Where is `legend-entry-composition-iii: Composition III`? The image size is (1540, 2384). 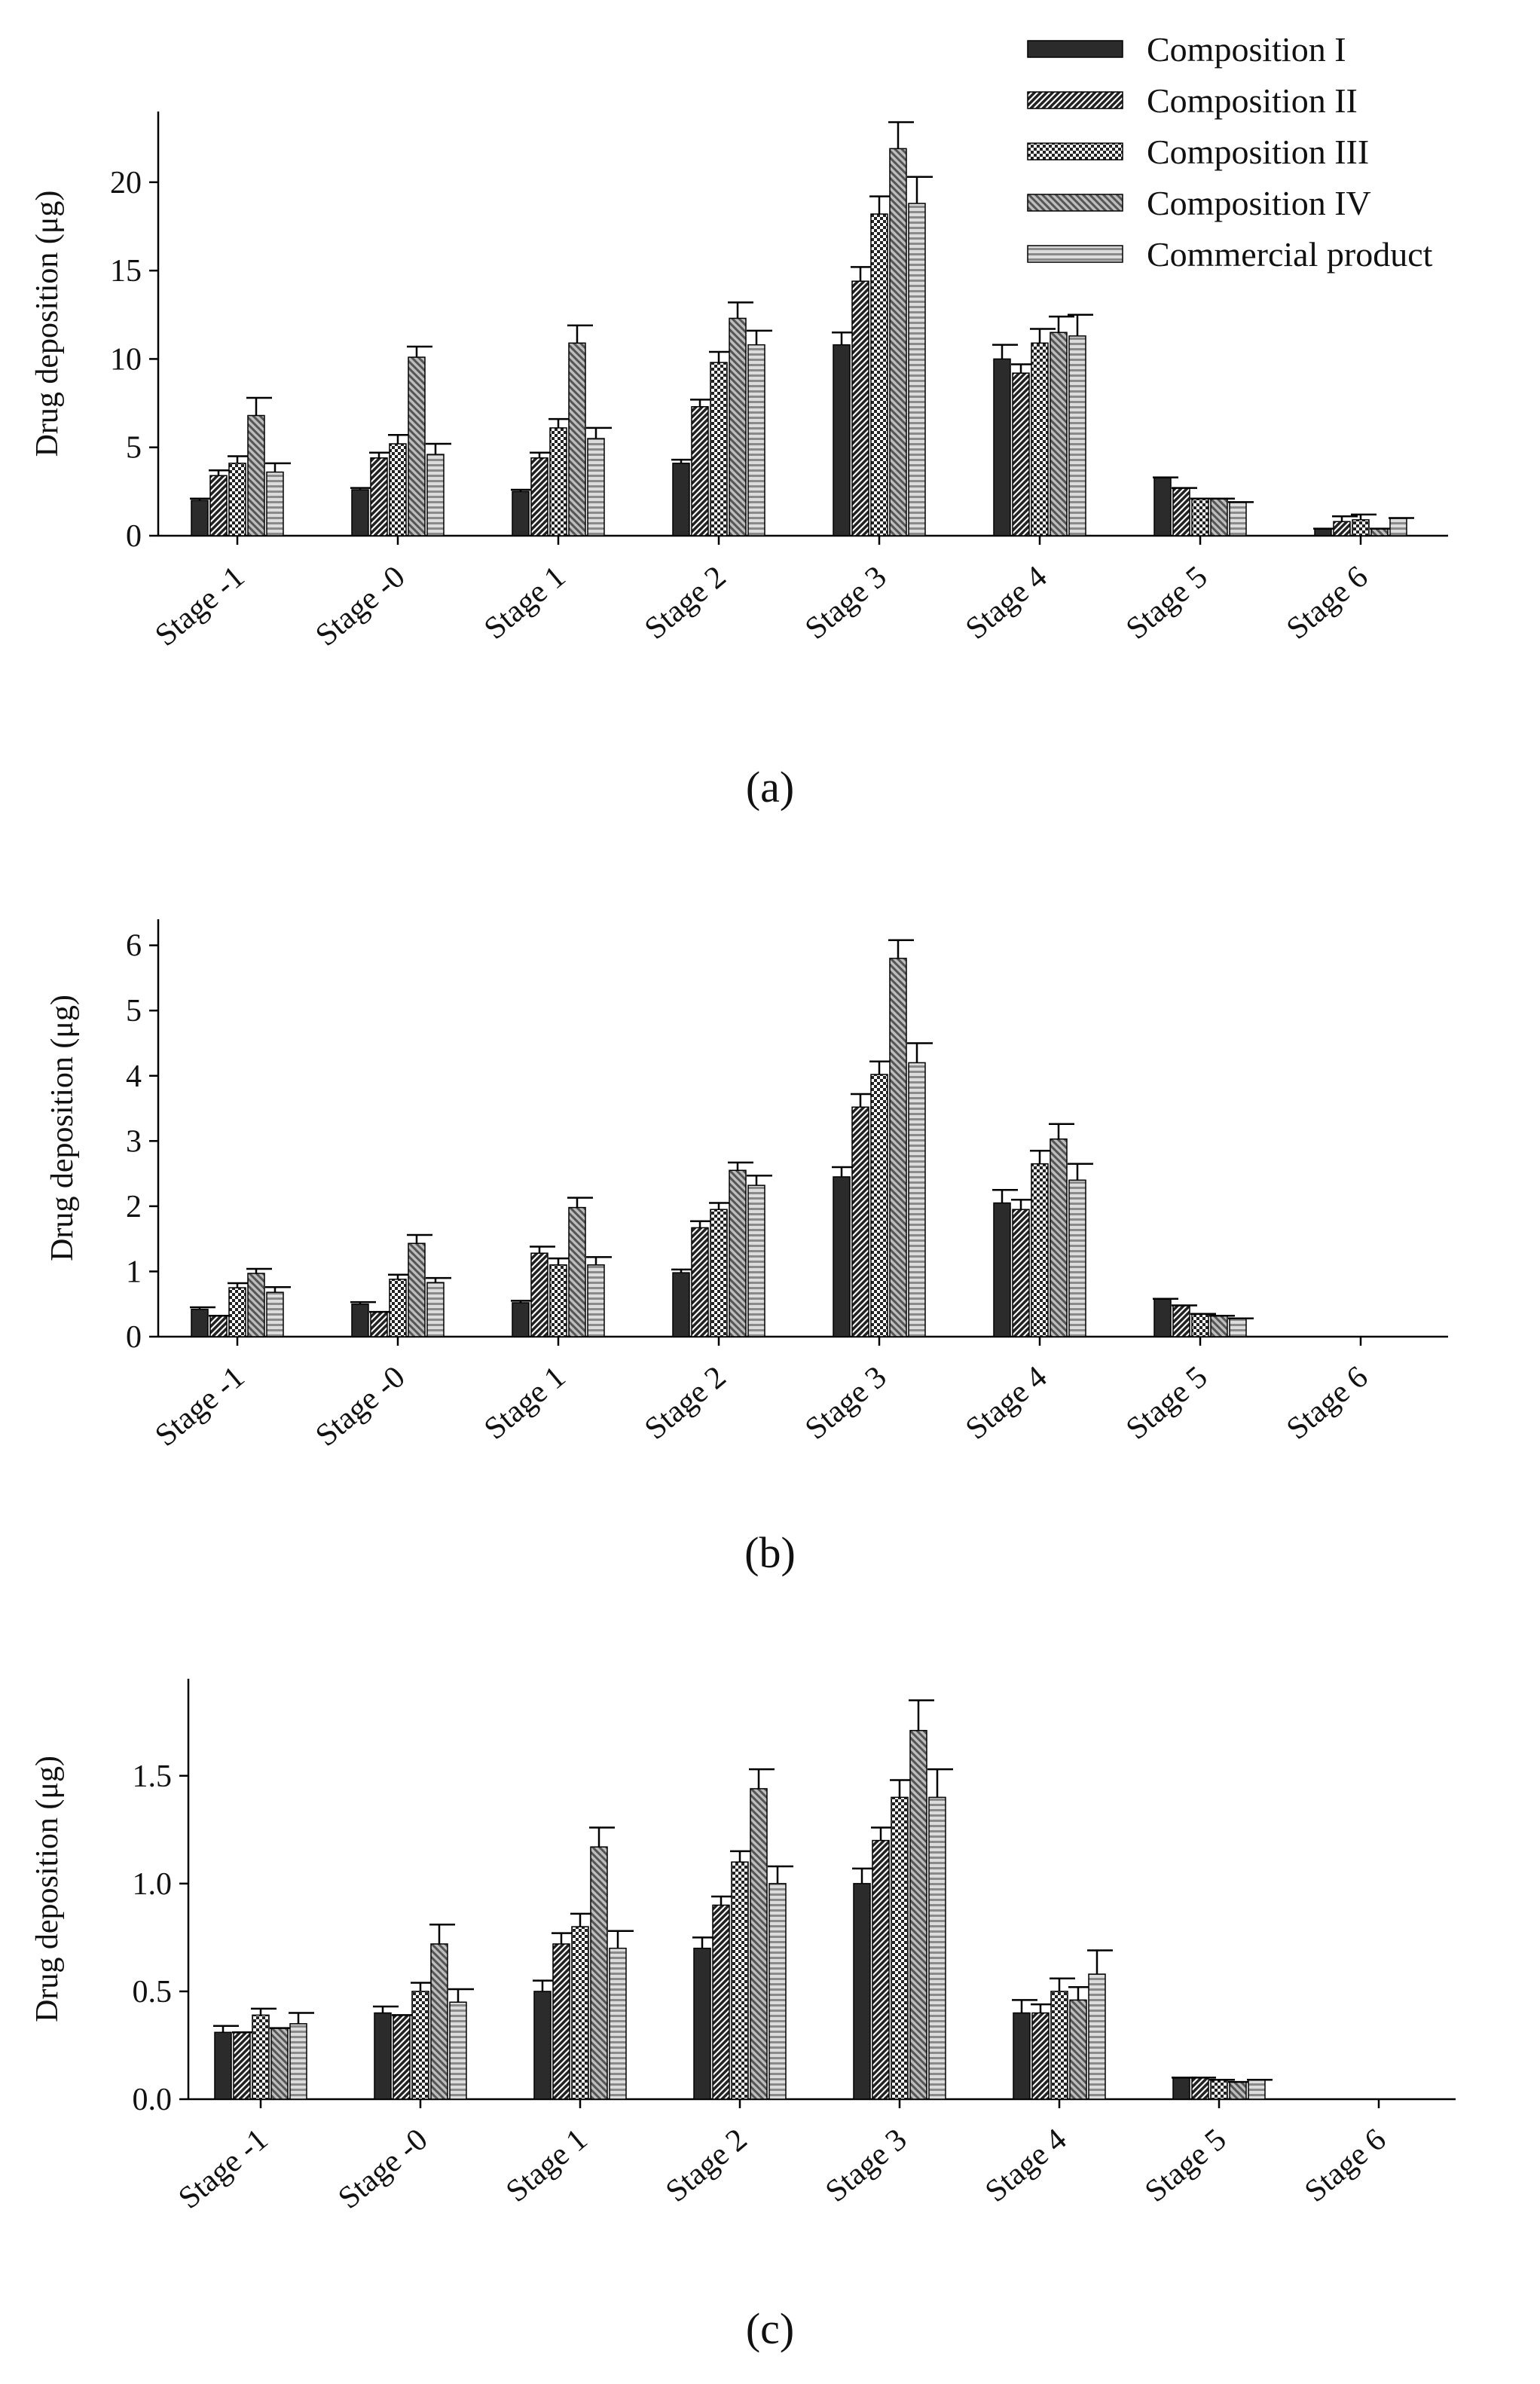
legend-entry-composition-iii: Composition III is located at coordinates (1198, 152).